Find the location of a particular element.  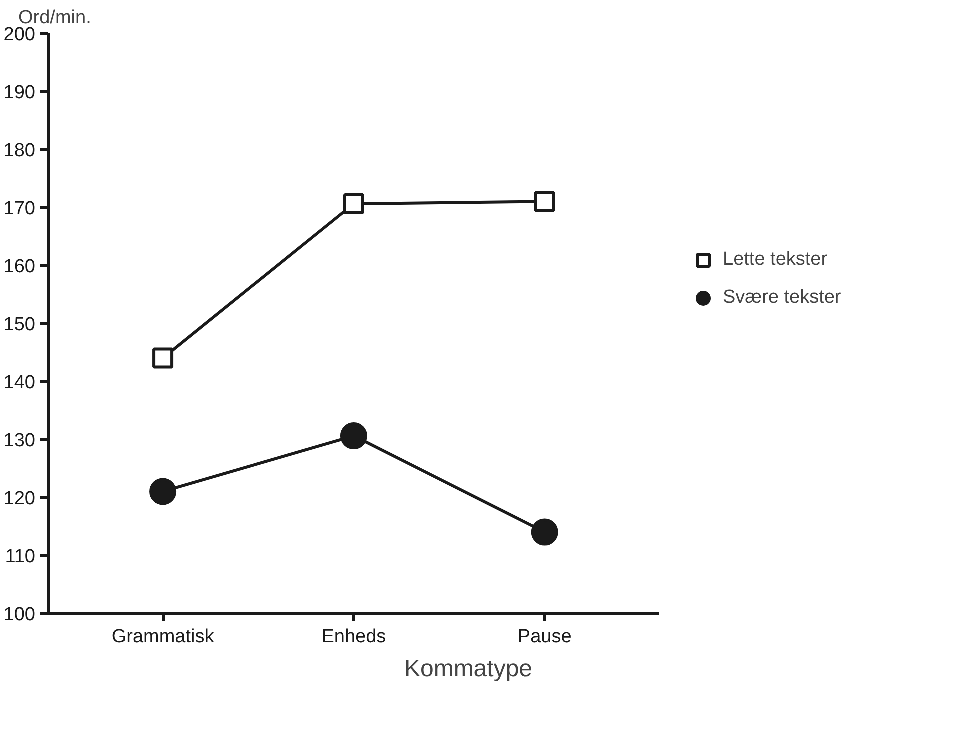

y-tick-label: 170 is located at coordinates (20, 209).